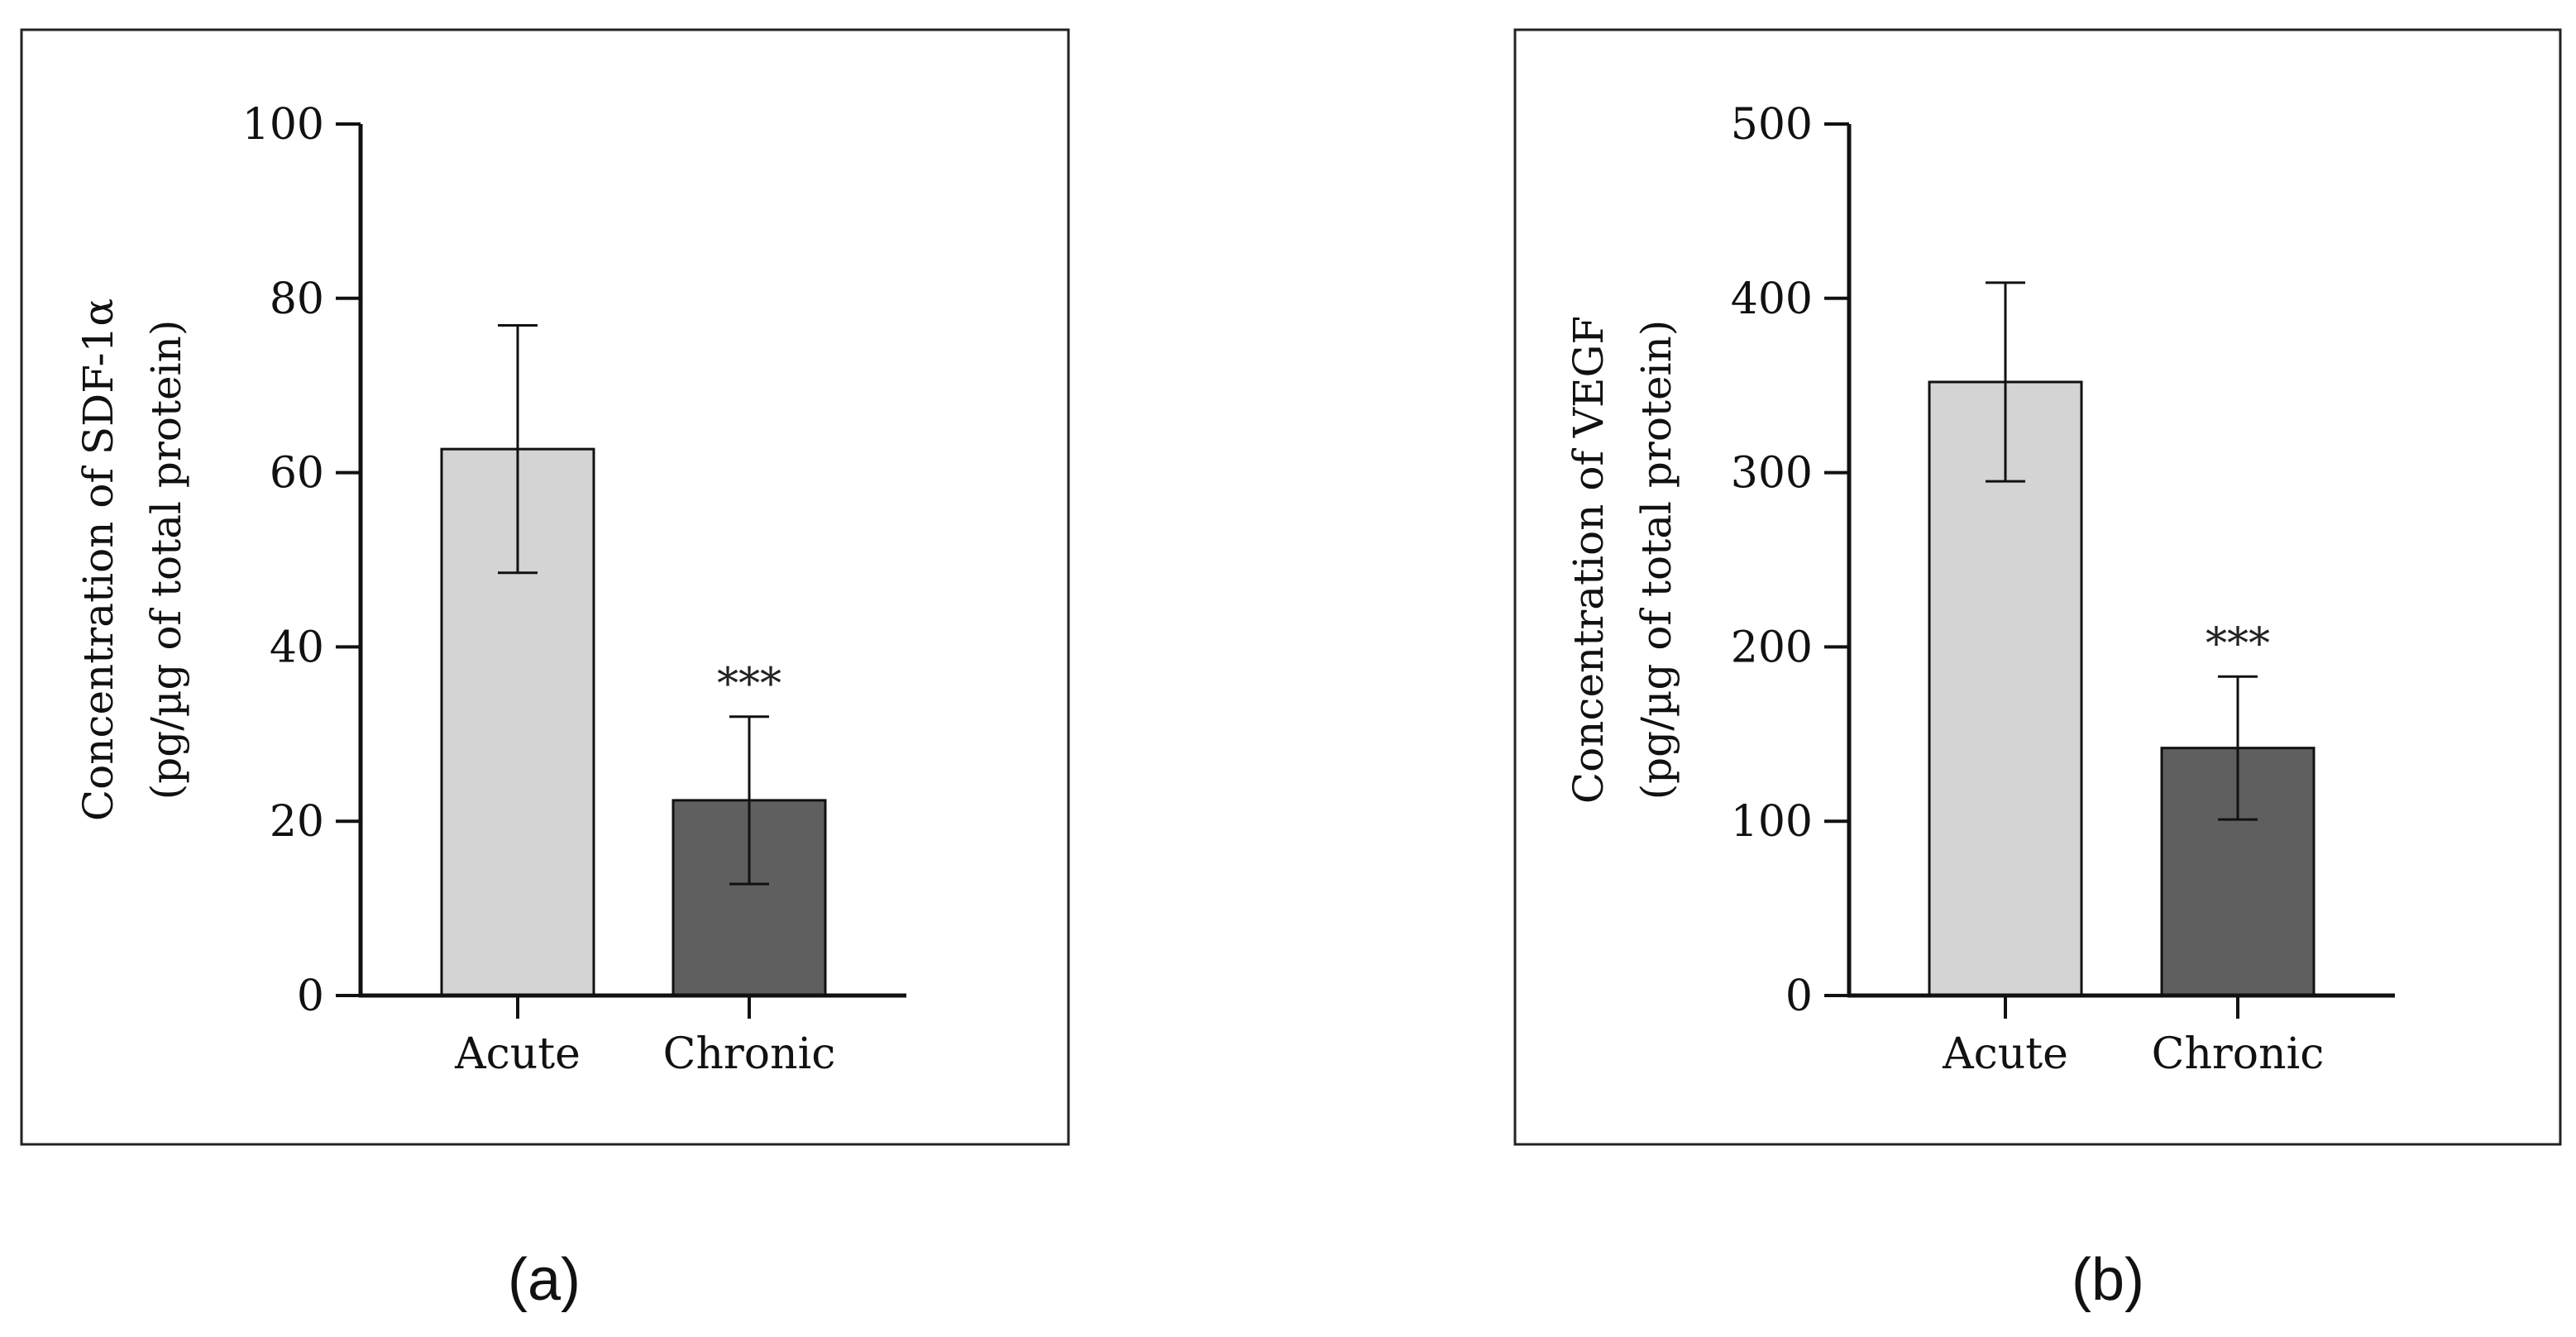  What do you see at coordinates (1772, 474) in the screenshot?
I see `y-tick-label: 300` at bounding box center [1772, 474].